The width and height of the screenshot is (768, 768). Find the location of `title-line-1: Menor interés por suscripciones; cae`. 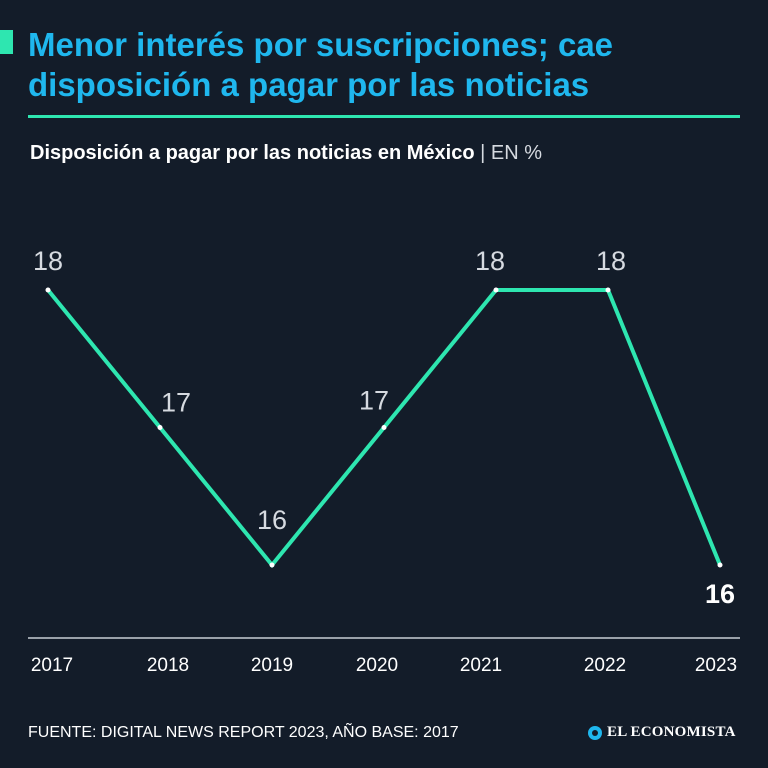

title-line-1: Menor interés por suscripciones; cae is located at coordinates (321, 44).